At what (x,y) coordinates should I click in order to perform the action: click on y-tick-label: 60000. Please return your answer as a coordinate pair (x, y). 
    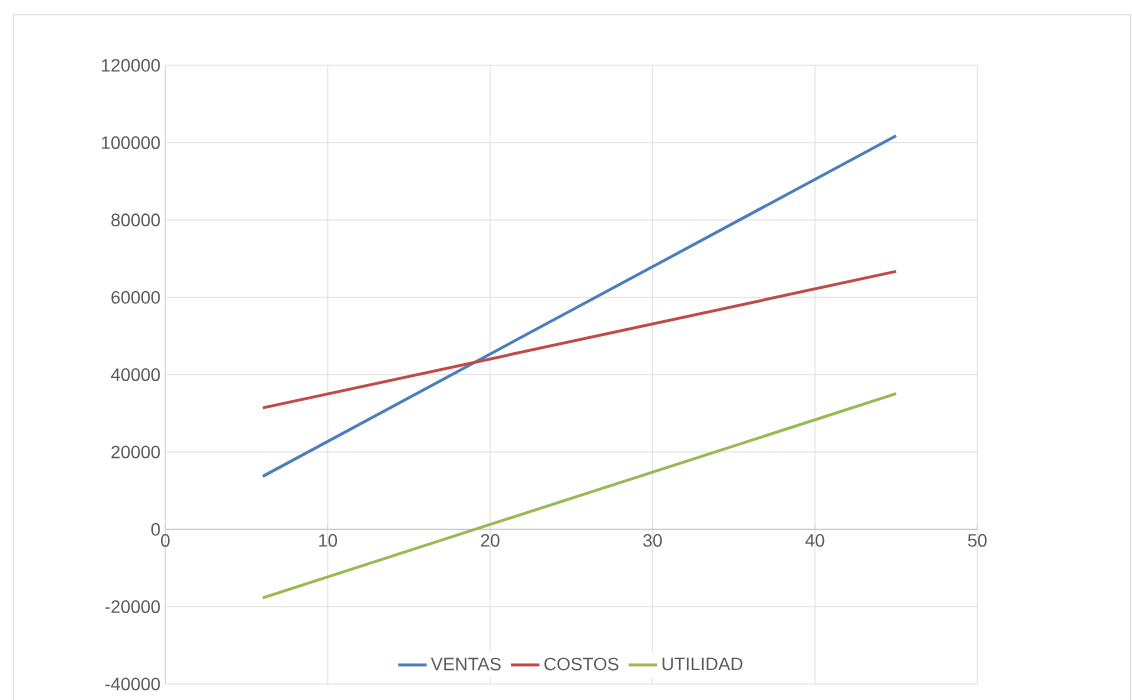
    Looking at the image, I should click on (135, 297).